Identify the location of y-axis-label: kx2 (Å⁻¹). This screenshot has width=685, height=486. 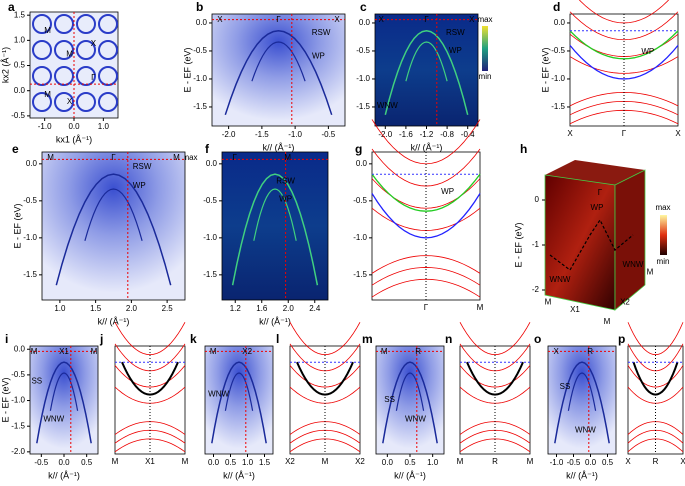
(5, 65).